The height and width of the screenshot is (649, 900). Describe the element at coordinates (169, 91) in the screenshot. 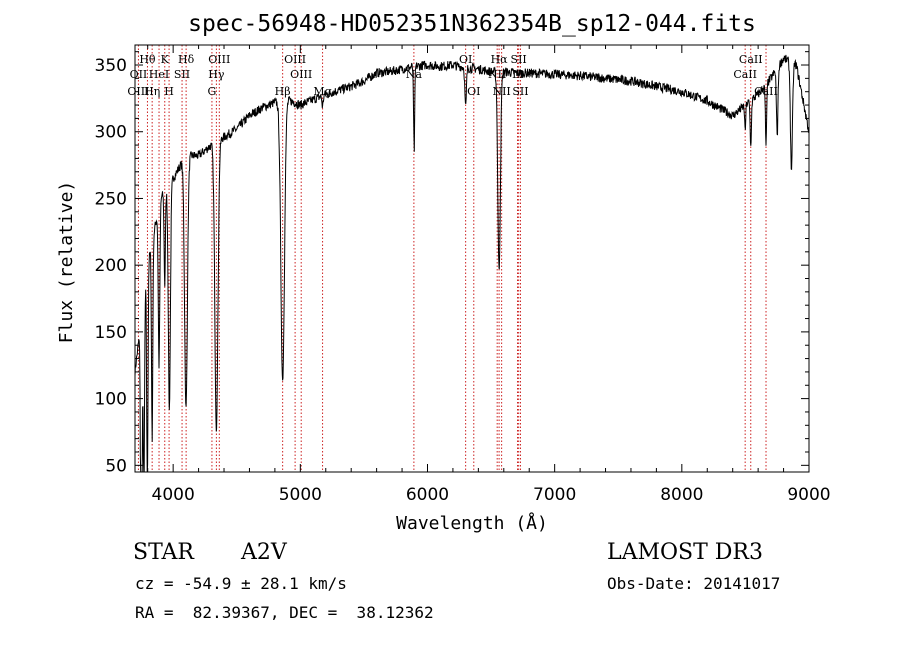

I see `line-label: H` at that location.